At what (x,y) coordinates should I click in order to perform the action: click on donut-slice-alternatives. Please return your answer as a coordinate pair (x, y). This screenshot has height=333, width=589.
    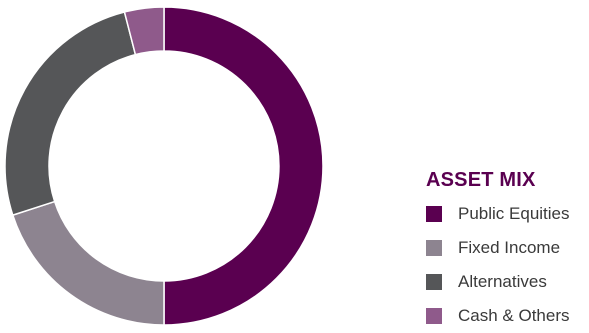
    Looking at the image, I should click on (70, 114).